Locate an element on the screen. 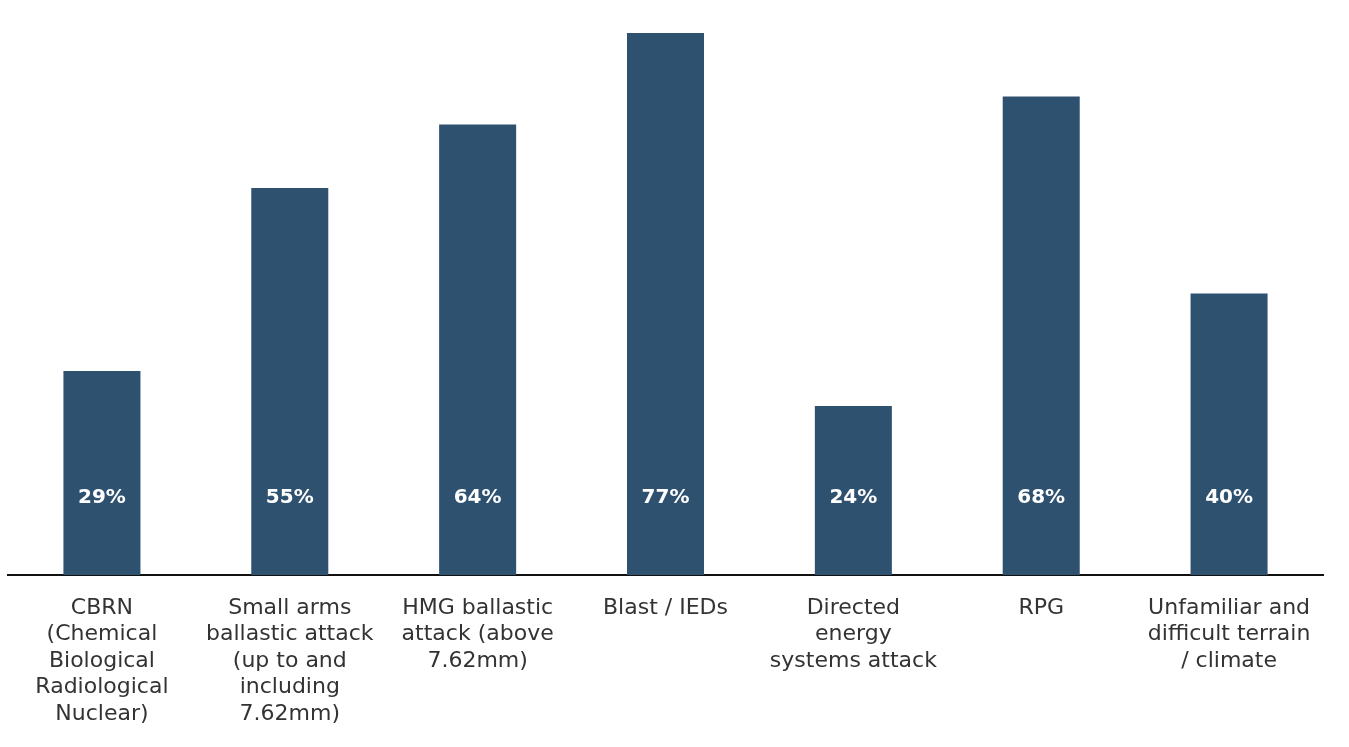 The image size is (1349, 747). data-label: 40% is located at coordinates (1229, 496).